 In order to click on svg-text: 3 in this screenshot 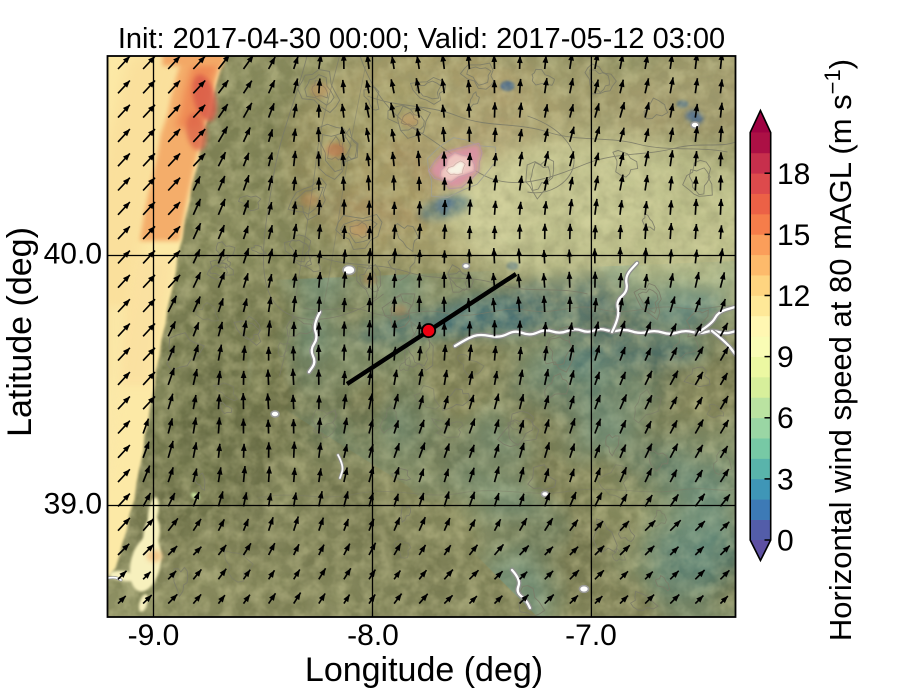, I will do `click(785, 479)`.